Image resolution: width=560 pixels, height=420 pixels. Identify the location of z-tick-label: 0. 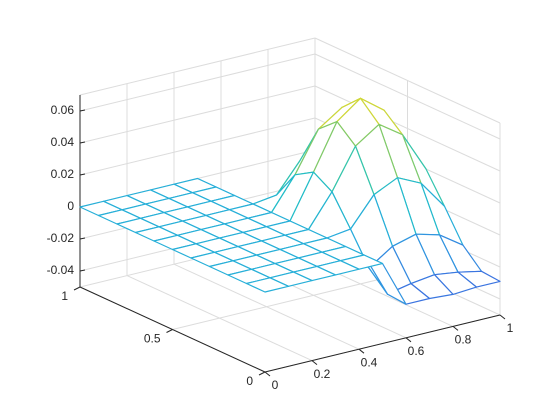
(70, 206).